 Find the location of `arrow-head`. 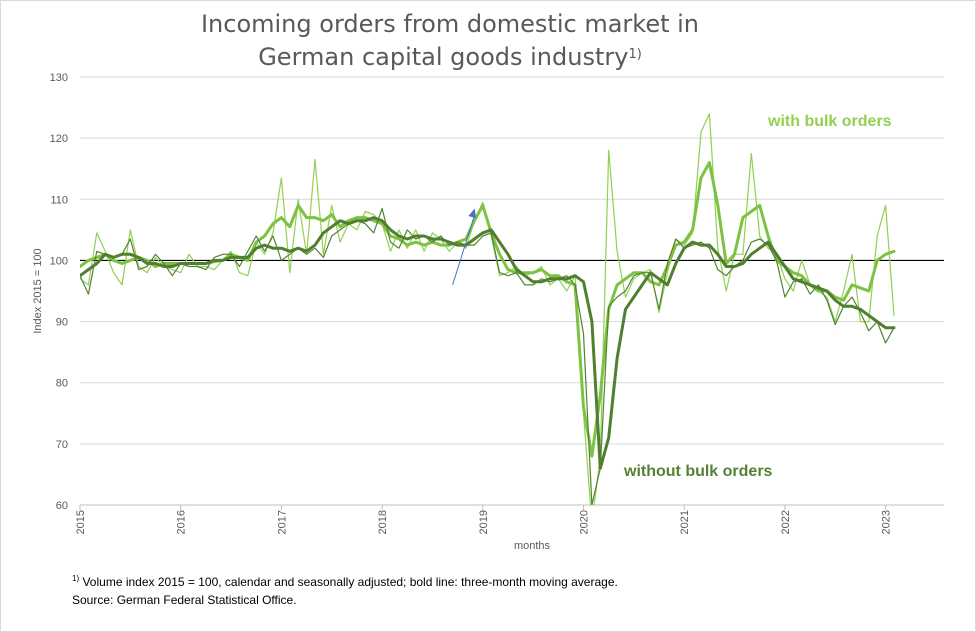

arrow-head is located at coordinates (472, 213).